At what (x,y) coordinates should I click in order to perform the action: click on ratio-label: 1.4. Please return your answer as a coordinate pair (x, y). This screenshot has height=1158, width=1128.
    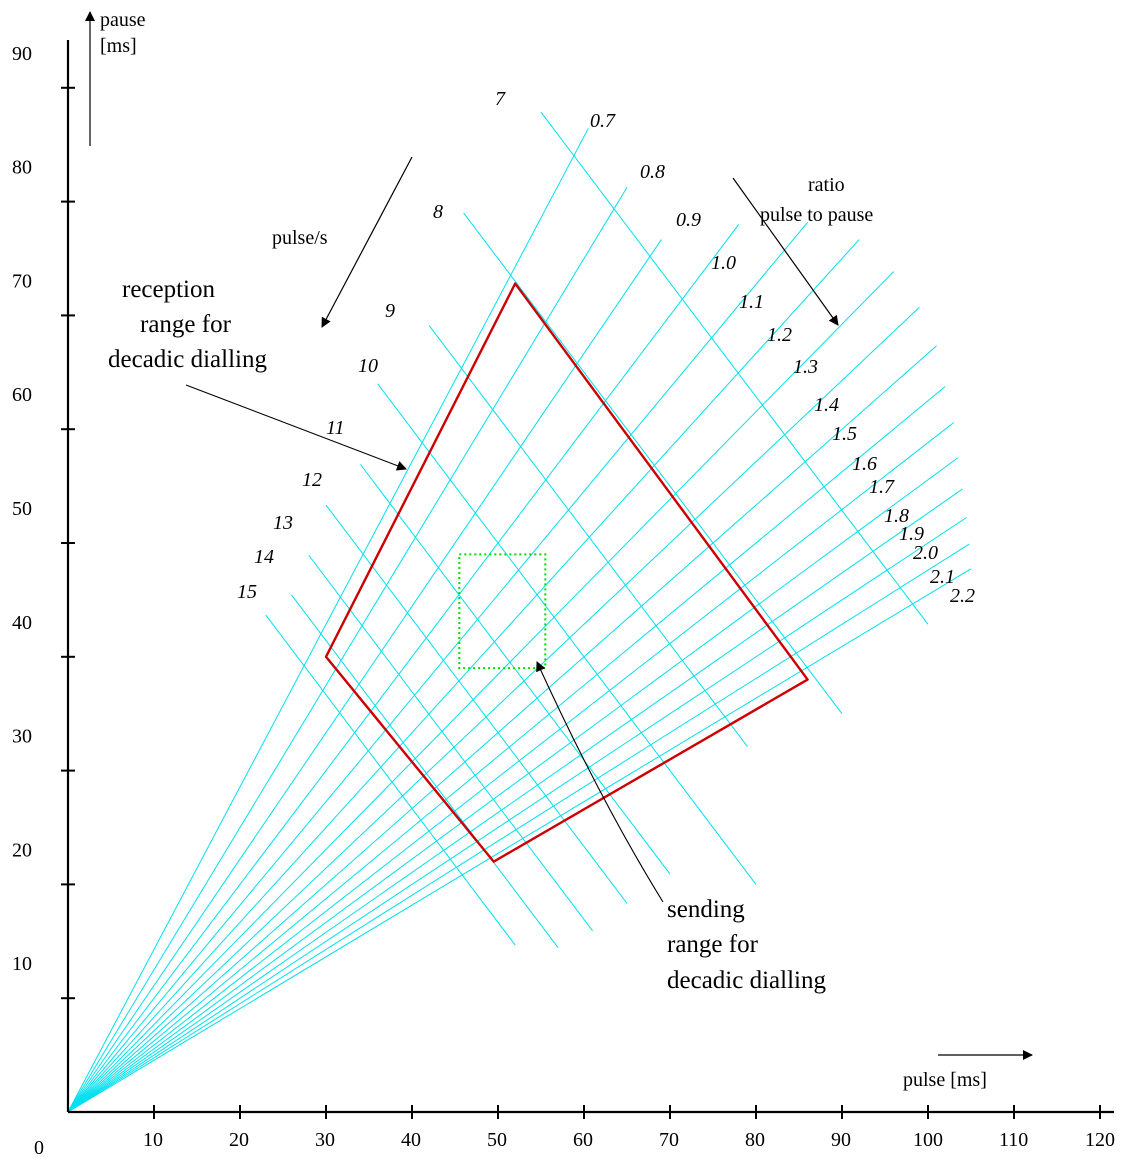
    Looking at the image, I should click on (826, 405).